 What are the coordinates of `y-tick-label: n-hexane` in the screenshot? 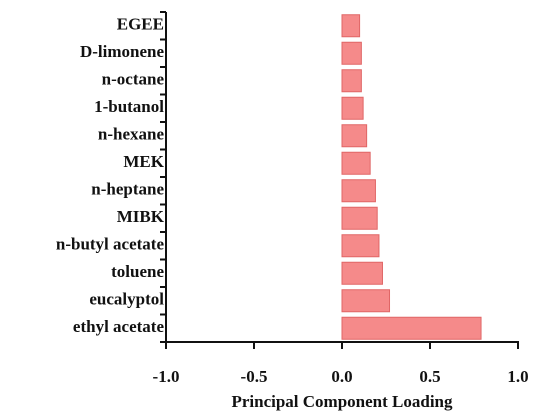 It's located at (131, 134).